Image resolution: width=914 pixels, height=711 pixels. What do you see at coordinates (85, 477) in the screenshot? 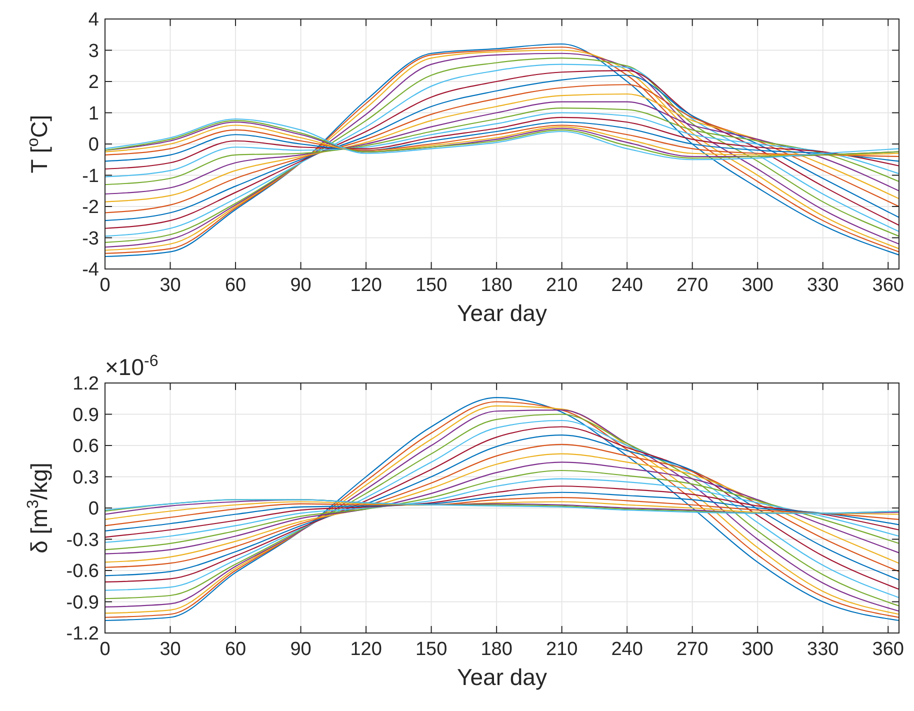
I see `y-tick-label: 0.3` at bounding box center [85, 477].